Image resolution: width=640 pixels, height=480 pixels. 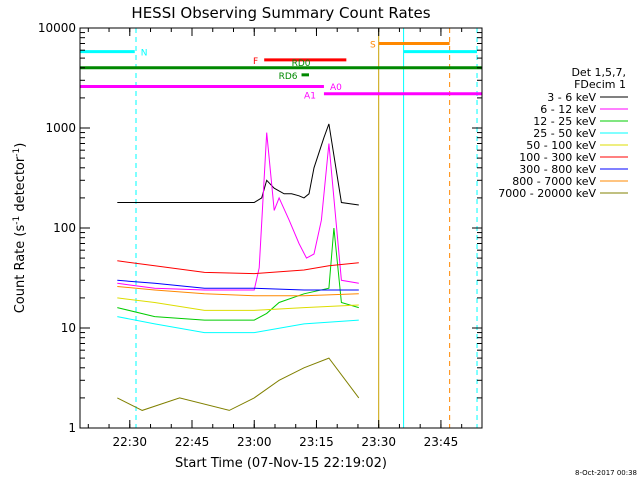 I want to click on series-line-800-7000-kev, so click(x=238, y=291).